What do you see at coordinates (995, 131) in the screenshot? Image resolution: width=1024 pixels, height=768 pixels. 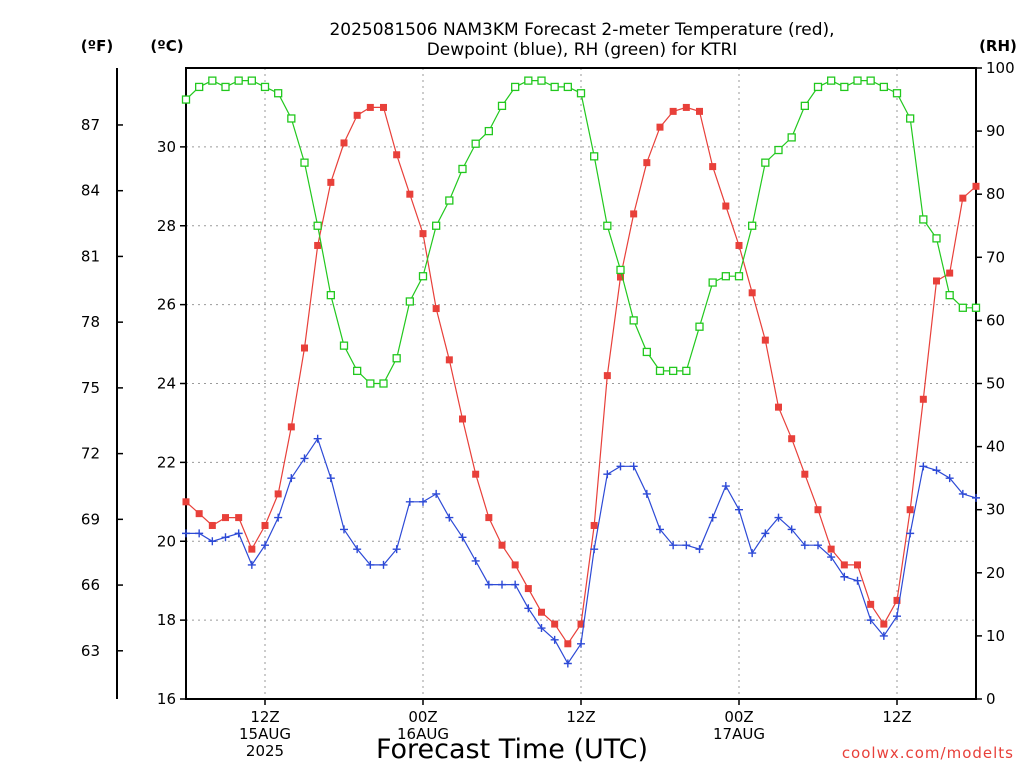 I see `rh-tick-label: 90` at bounding box center [995, 131].